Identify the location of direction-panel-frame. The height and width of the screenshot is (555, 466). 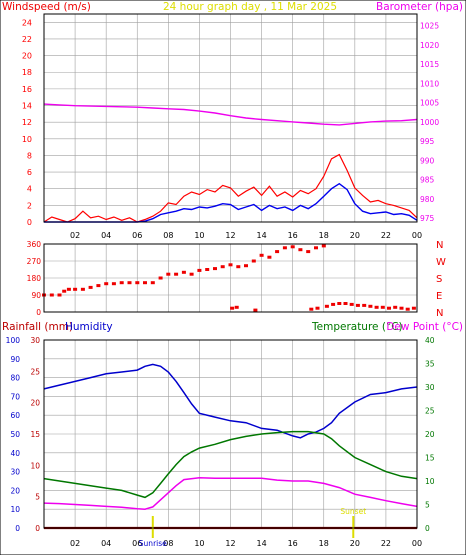
(230, 278).